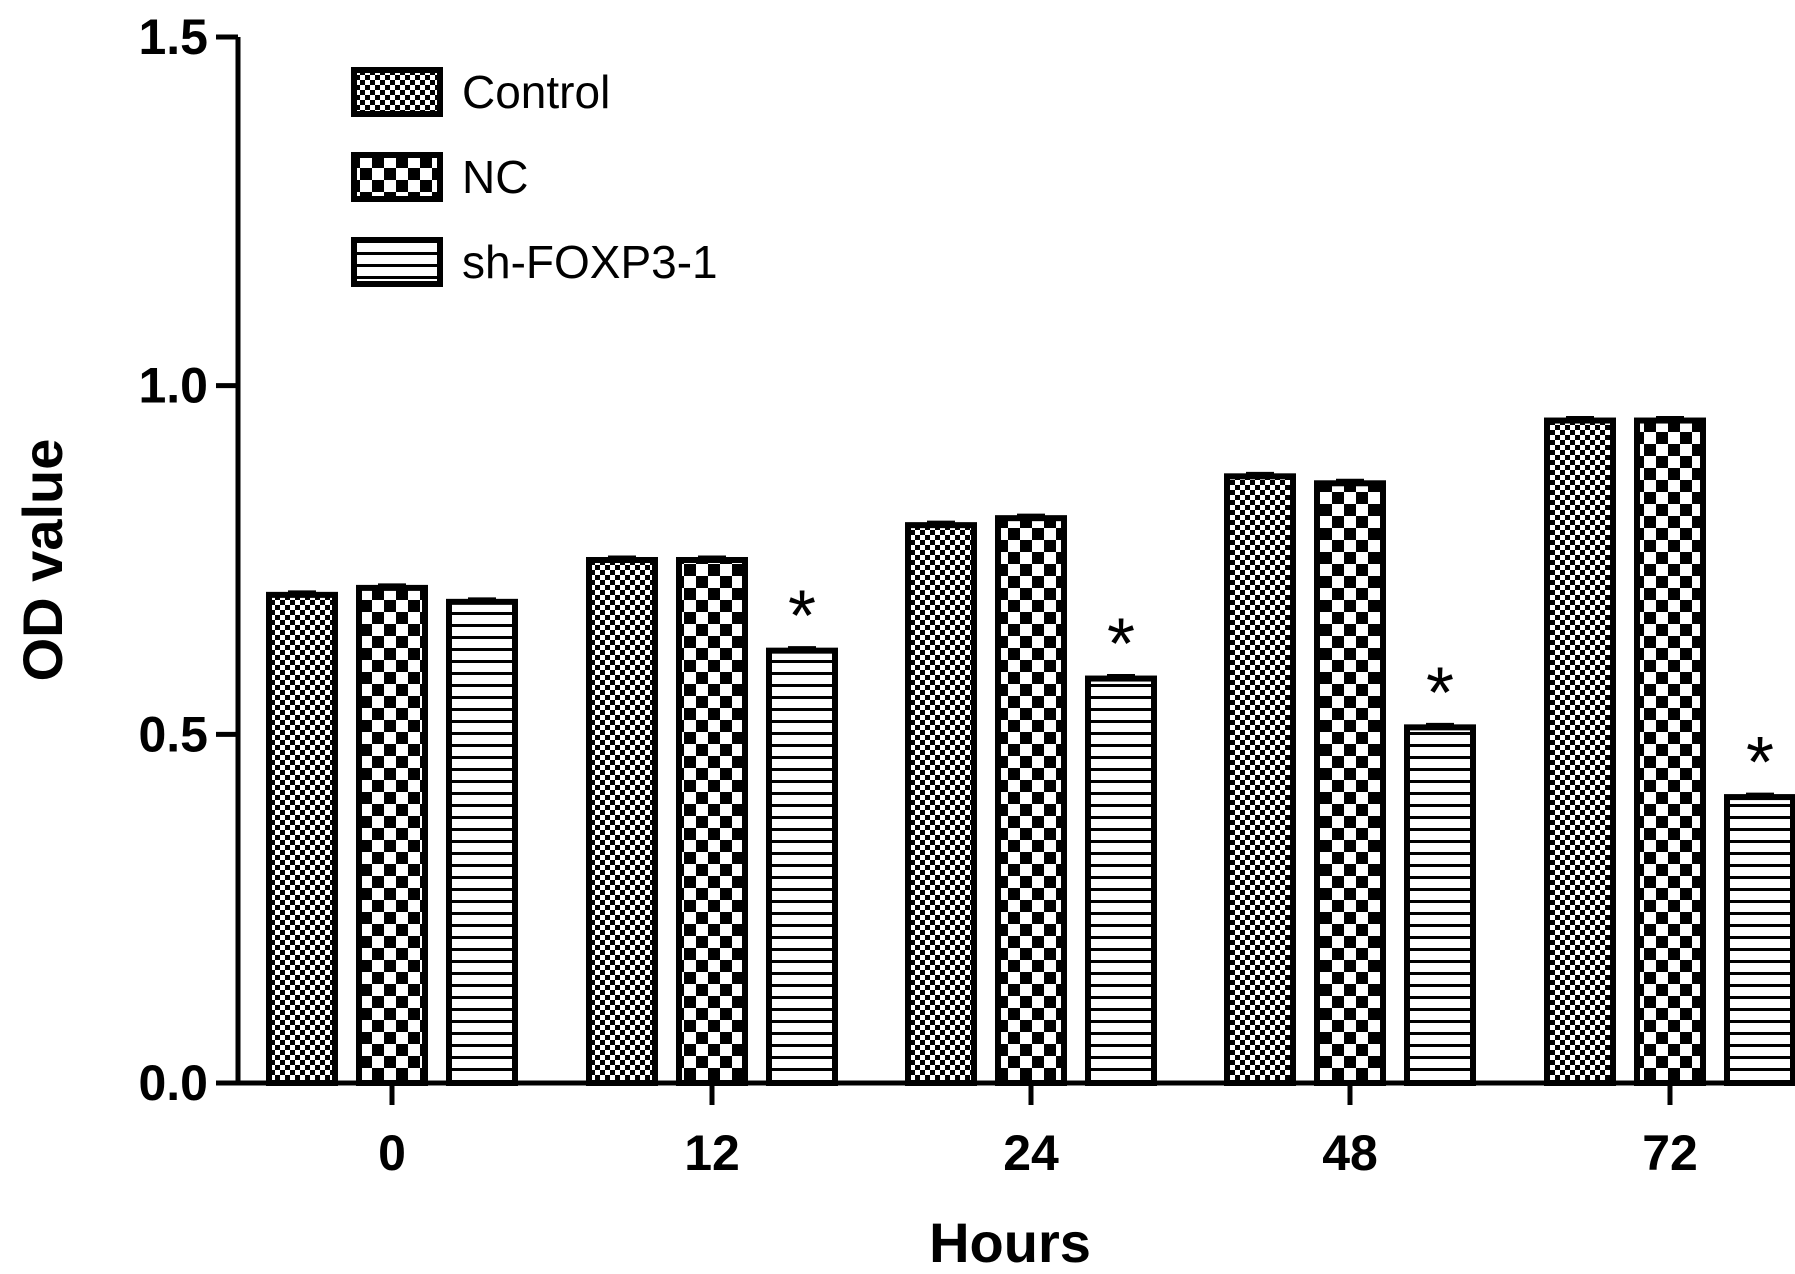 The width and height of the screenshot is (1795, 1274). What do you see at coordinates (1031, 800) in the screenshot?
I see `bar-nc-24h` at bounding box center [1031, 800].